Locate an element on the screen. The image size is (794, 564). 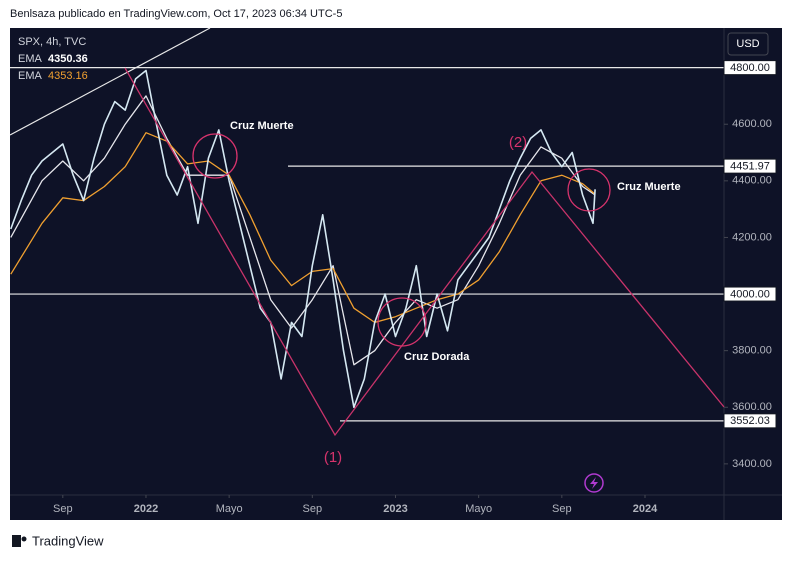
x-tick-label: 2022 is located at coordinates (146, 509).